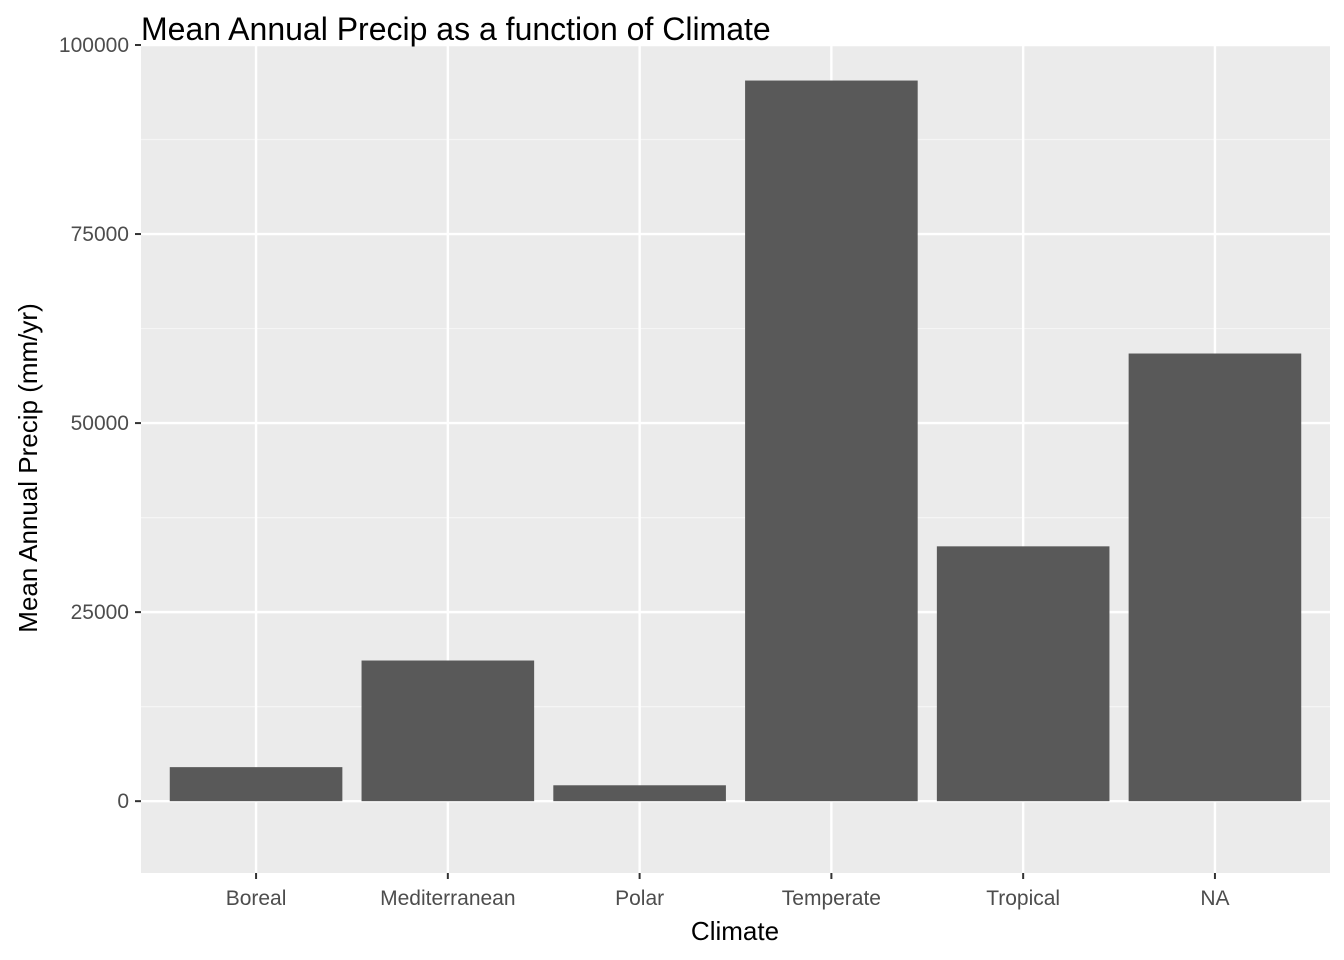 The image size is (1344, 960). I want to click on x-tick-label: Tropical, so click(1023, 898).